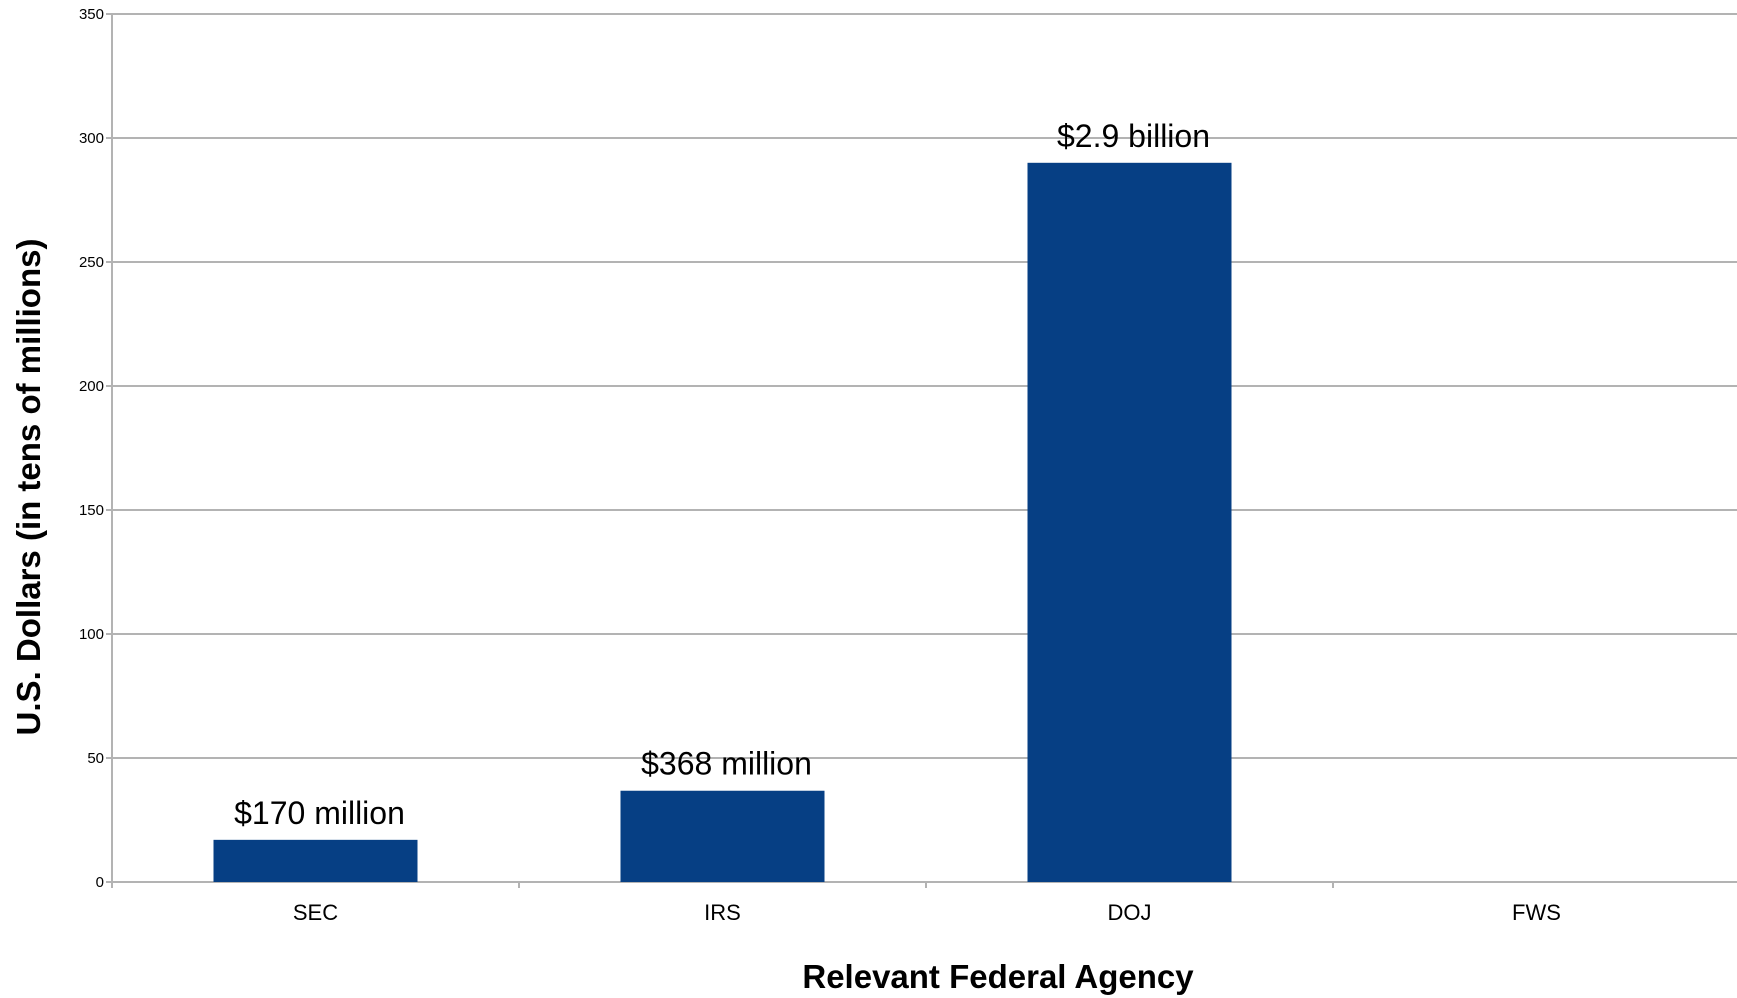 This screenshot has width=1737, height=998. I want to click on y-tick-label: 250, so click(91, 262).